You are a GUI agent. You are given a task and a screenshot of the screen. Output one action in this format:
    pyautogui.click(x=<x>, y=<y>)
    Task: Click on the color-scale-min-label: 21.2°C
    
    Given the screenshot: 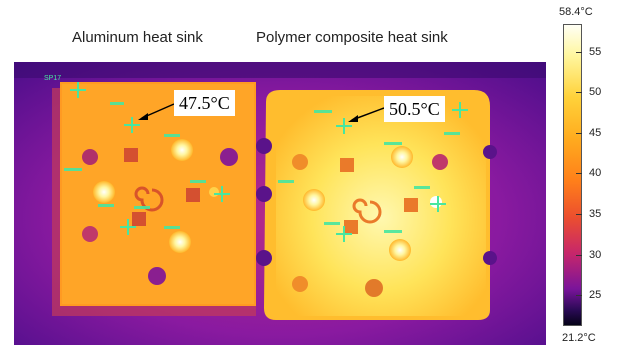 What is the action you would take?
    pyautogui.click(x=579, y=338)
    